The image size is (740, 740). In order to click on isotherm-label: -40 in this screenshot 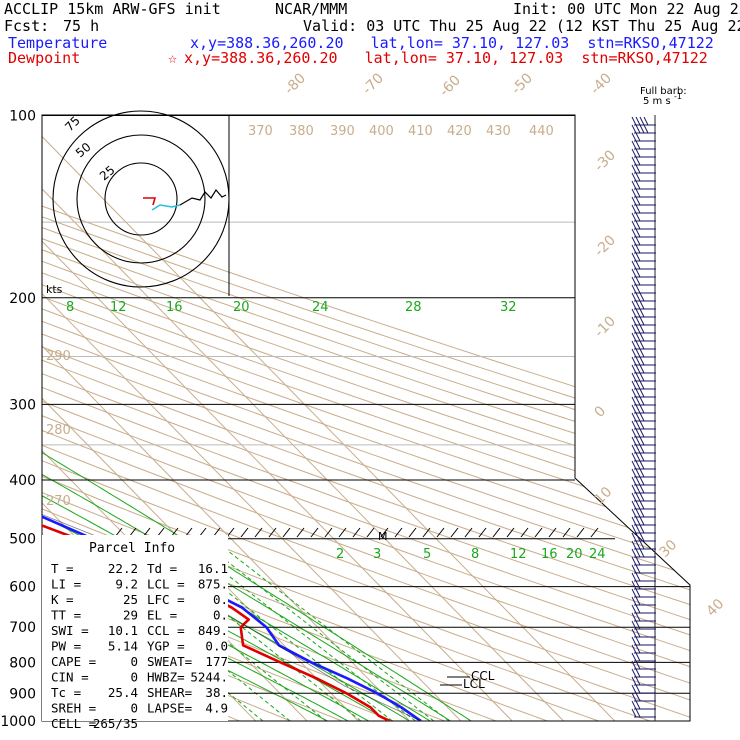, I will do `click(601, 83)`.